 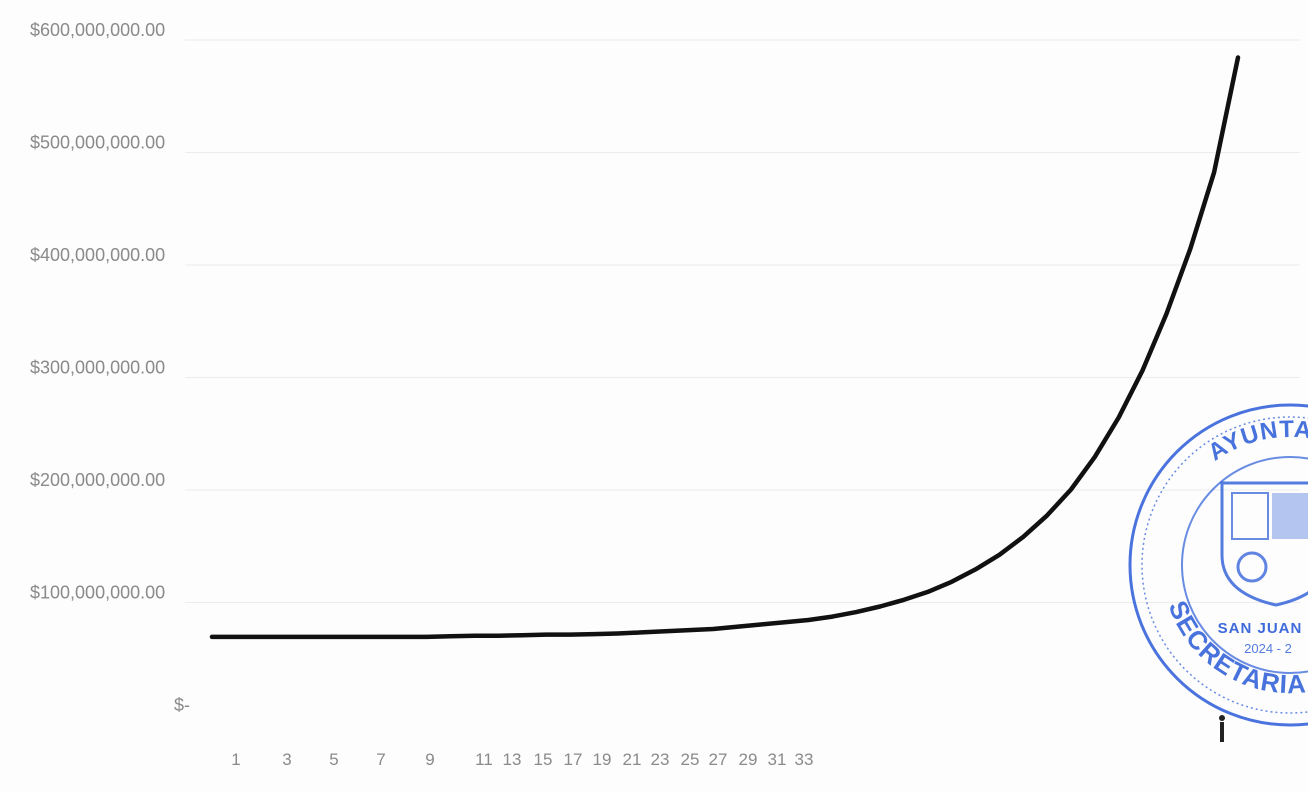 What do you see at coordinates (380, 759) in the screenshot?
I see `x-tick-label: 7` at bounding box center [380, 759].